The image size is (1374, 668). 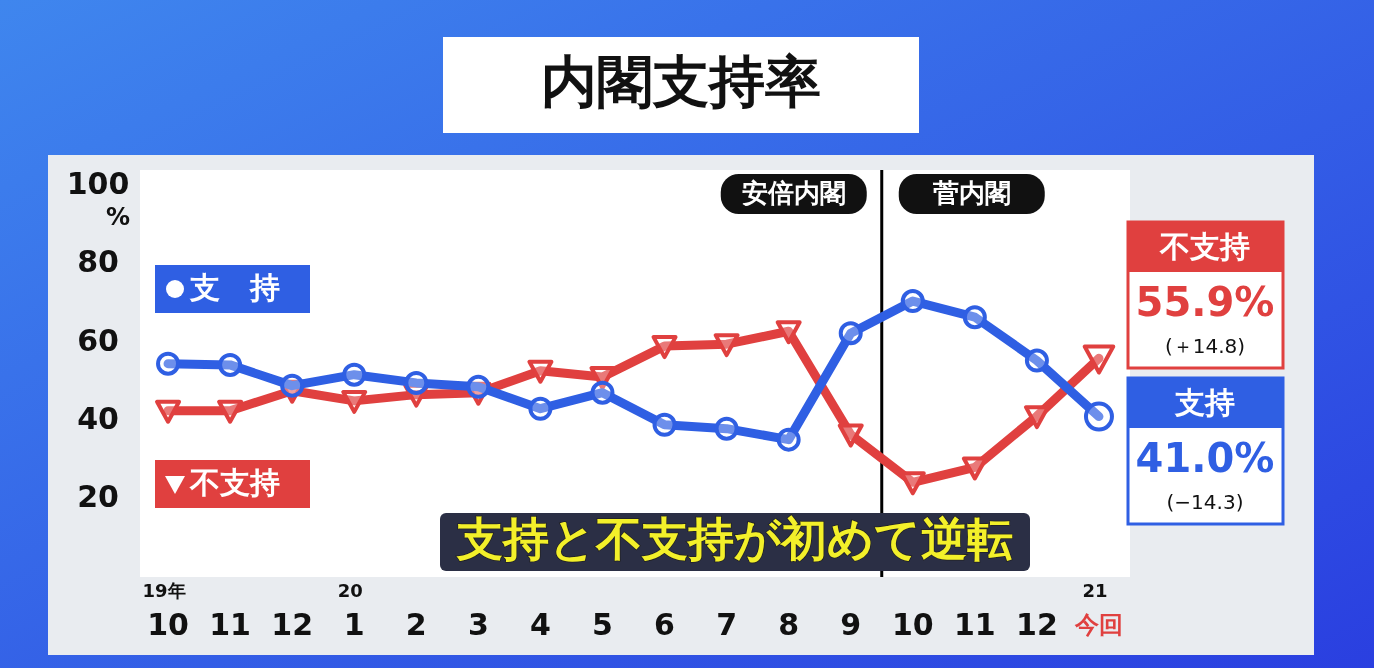 What do you see at coordinates (98, 418) in the screenshot?
I see `y-tick-label: 40` at bounding box center [98, 418].